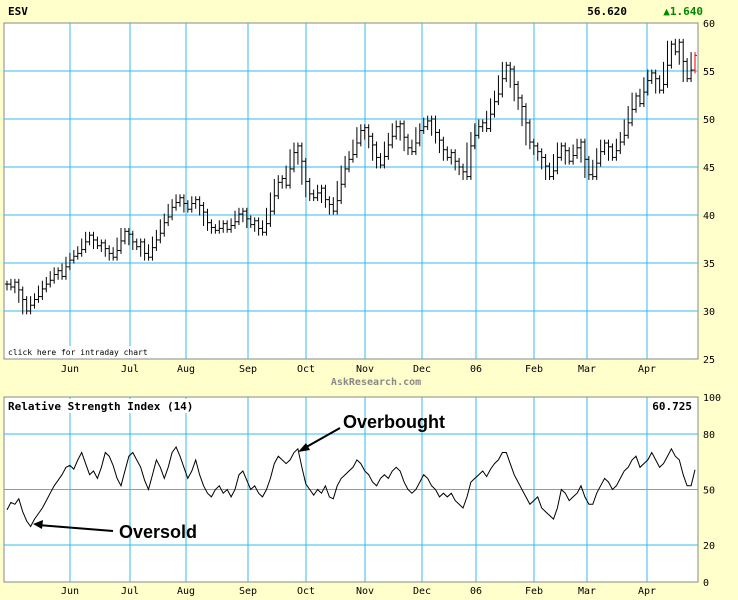  Describe the element at coordinates (158, 532) in the screenshot. I see `oversold-label: Oversold` at that location.